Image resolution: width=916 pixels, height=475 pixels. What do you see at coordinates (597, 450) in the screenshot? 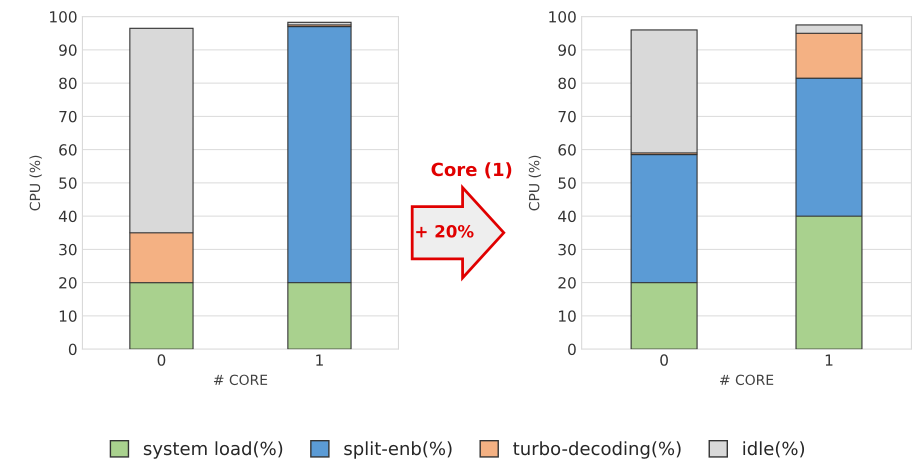
I see `legend-label: turbo-decoding(%)` at bounding box center [597, 450].